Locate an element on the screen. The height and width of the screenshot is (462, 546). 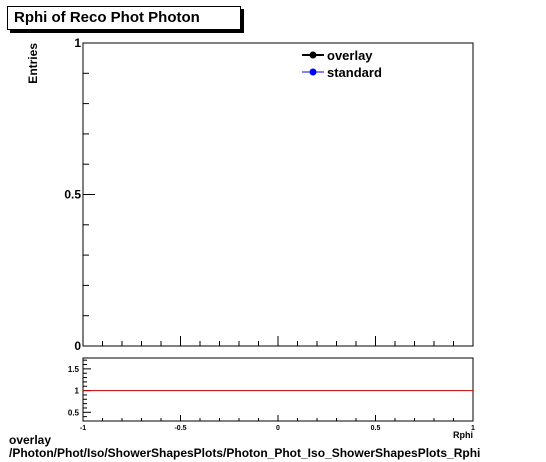
ratio-x-tick-label: -0.5 is located at coordinates (180, 428).